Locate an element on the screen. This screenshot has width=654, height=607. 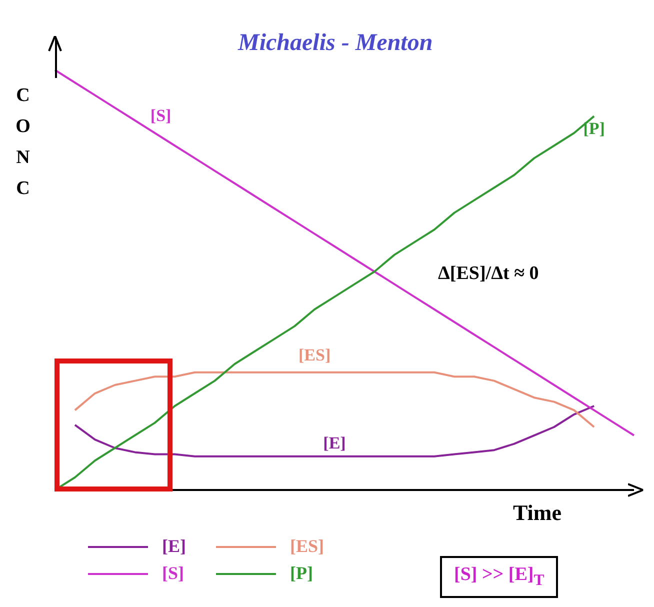
legend-label: [S] is located at coordinates (173, 573).